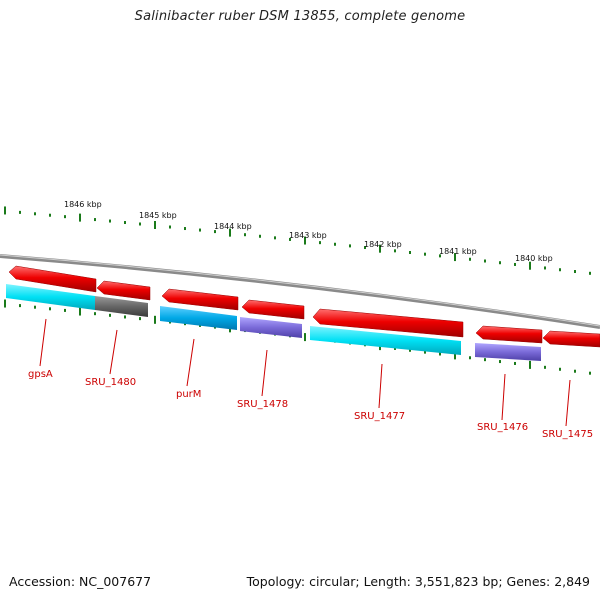  I want to click on gene-label-gpsA: gpsA, so click(40, 374).